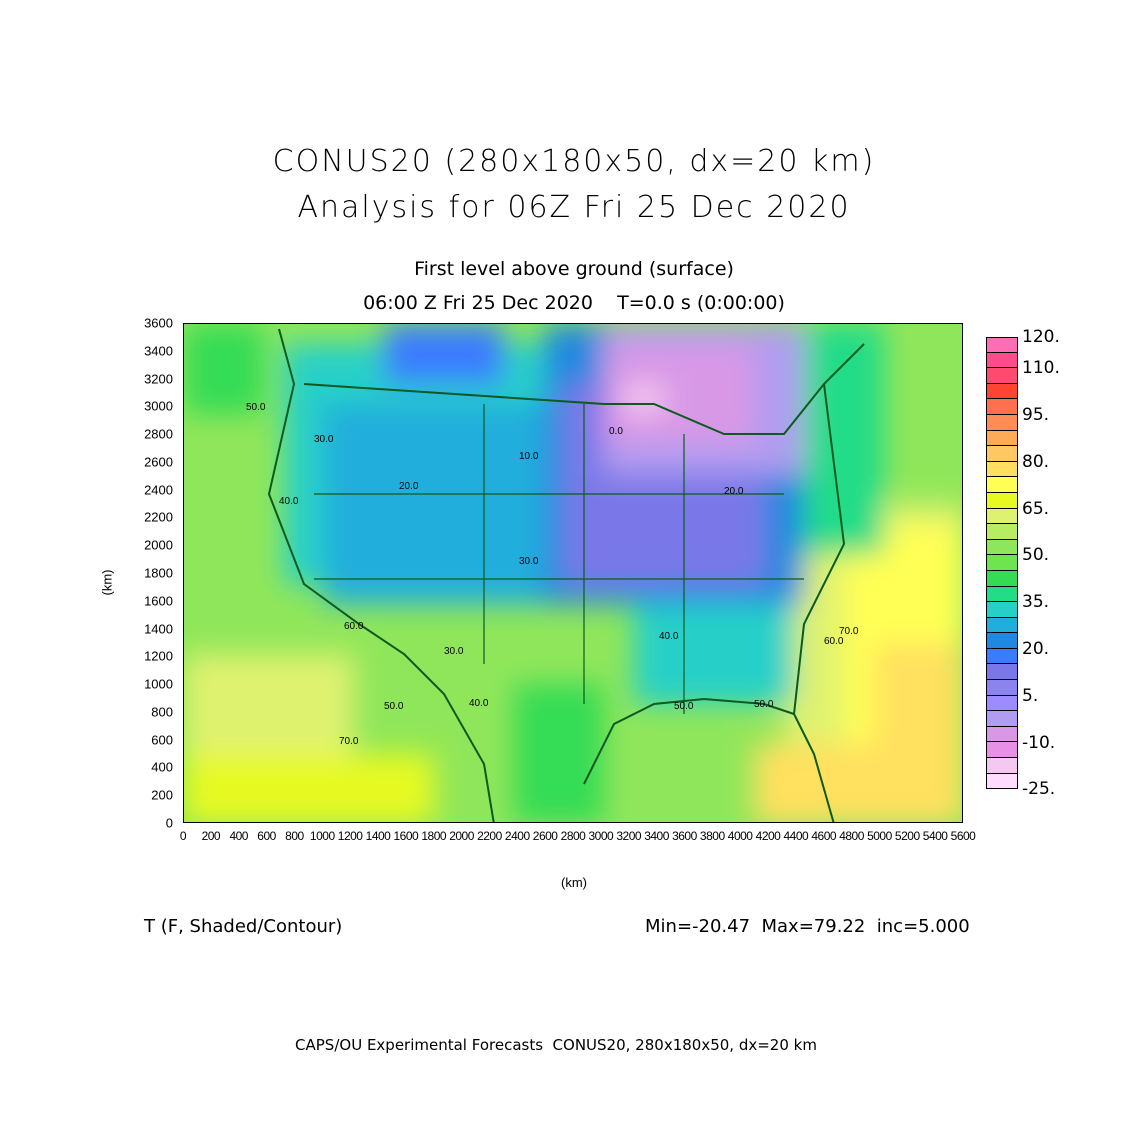 This screenshot has width=1148, height=1148. What do you see at coordinates (158, 434) in the screenshot?
I see `y-tick-label: 2800` at bounding box center [158, 434].